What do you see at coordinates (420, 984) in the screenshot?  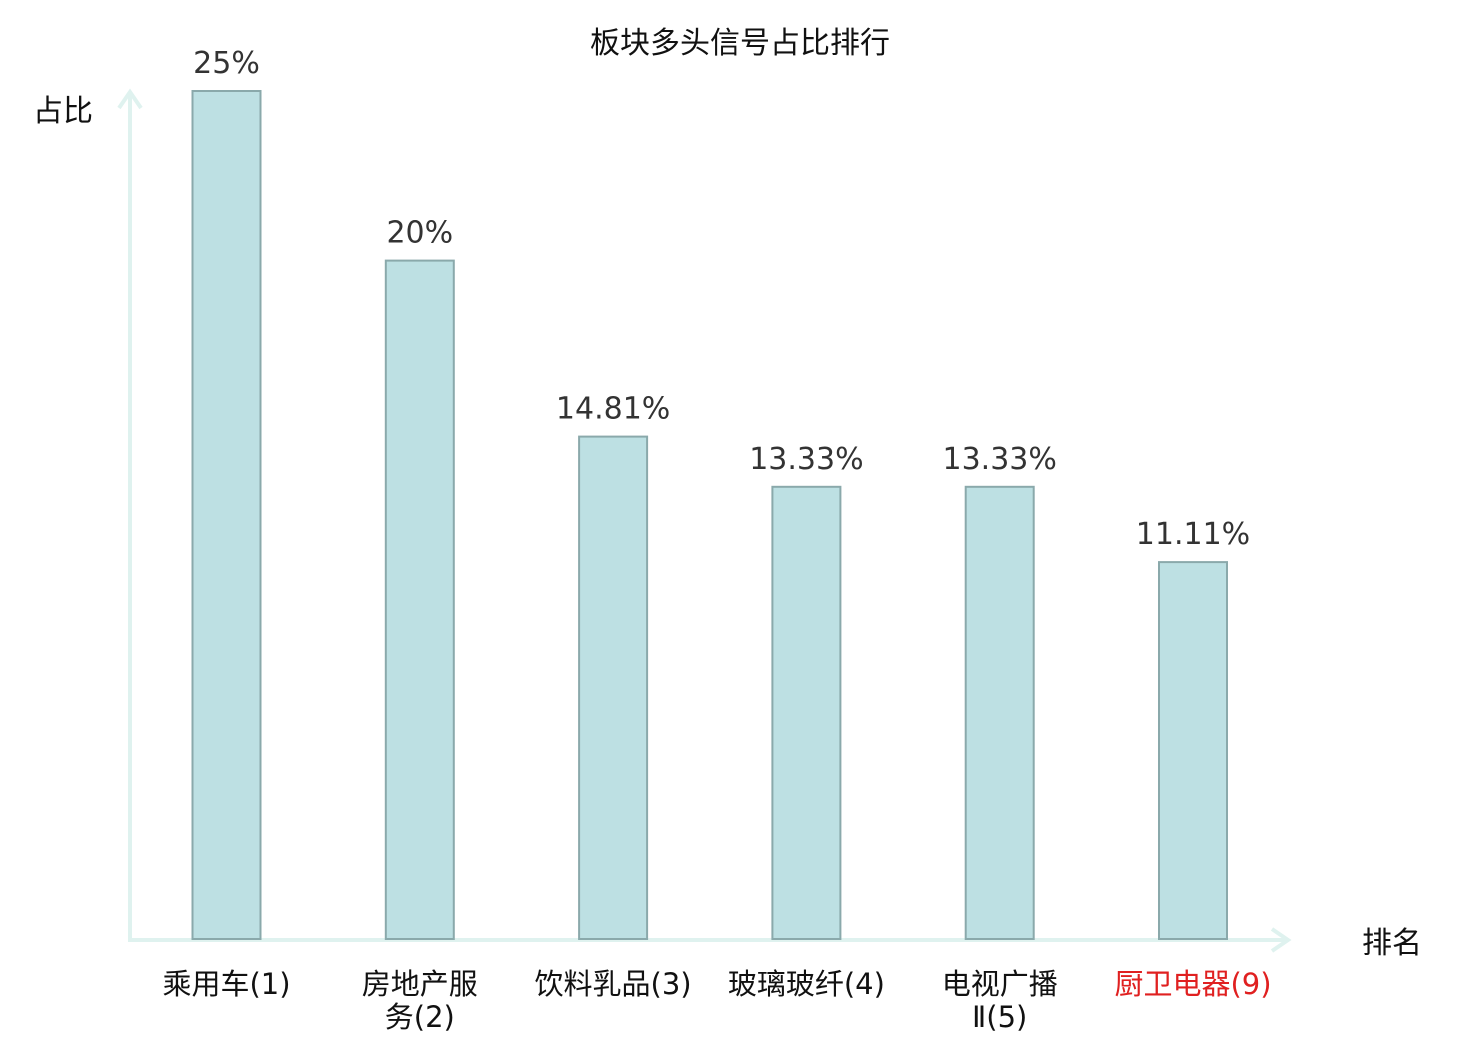 I see `category-label-line: 房地产服` at bounding box center [420, 984].